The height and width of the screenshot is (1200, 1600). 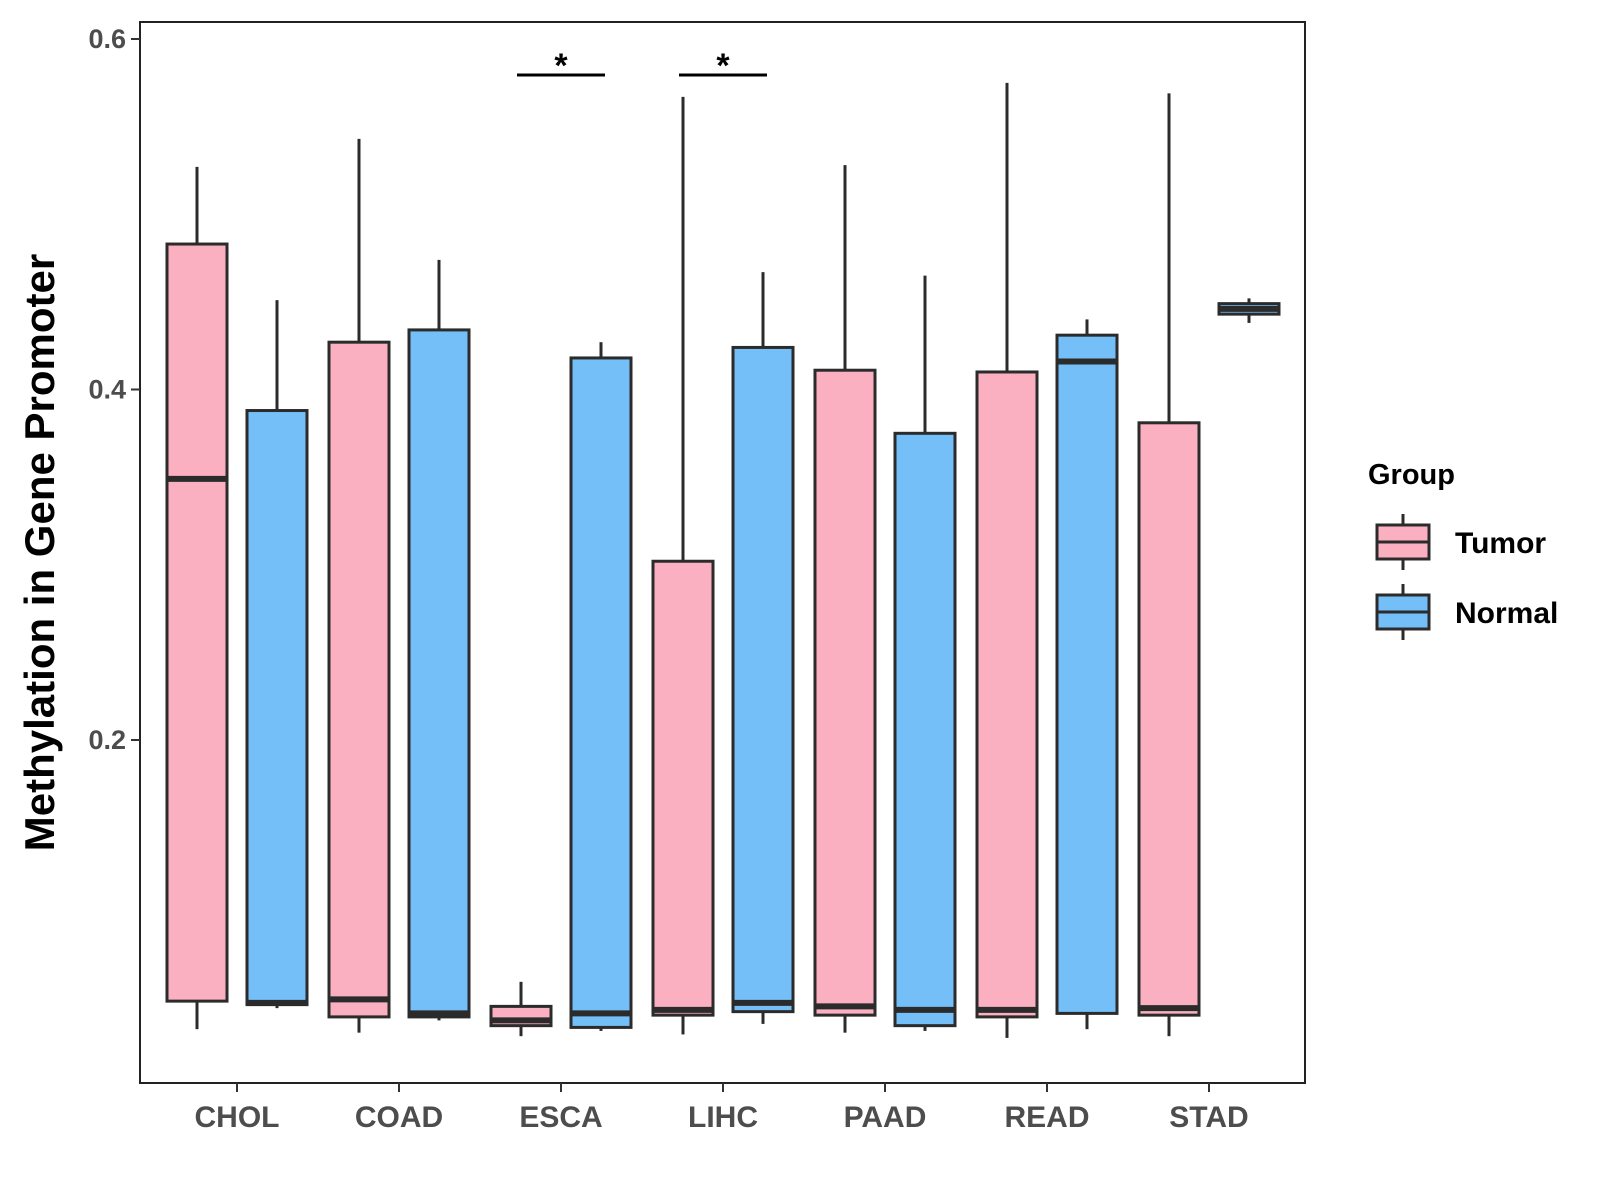 I want to click on box-tumor-paad, so click(x=845, y=599).